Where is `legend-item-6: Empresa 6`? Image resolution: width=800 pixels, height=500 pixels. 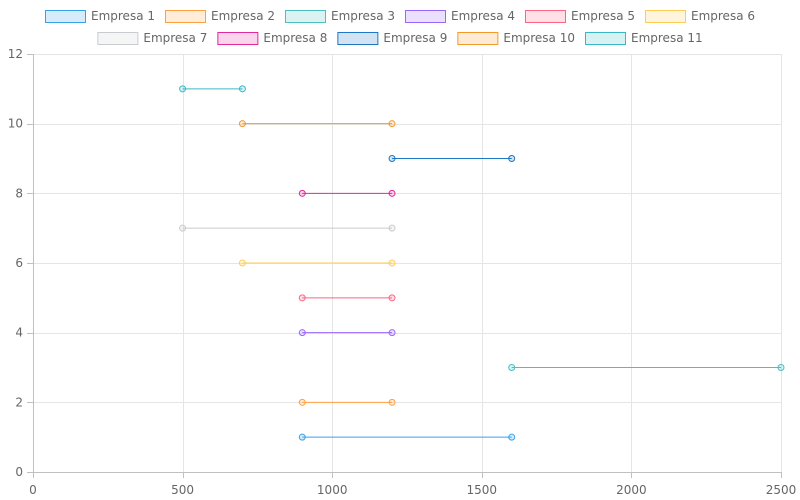
legend-item-6: Empresa 6 is located at coordinates (700, 16).